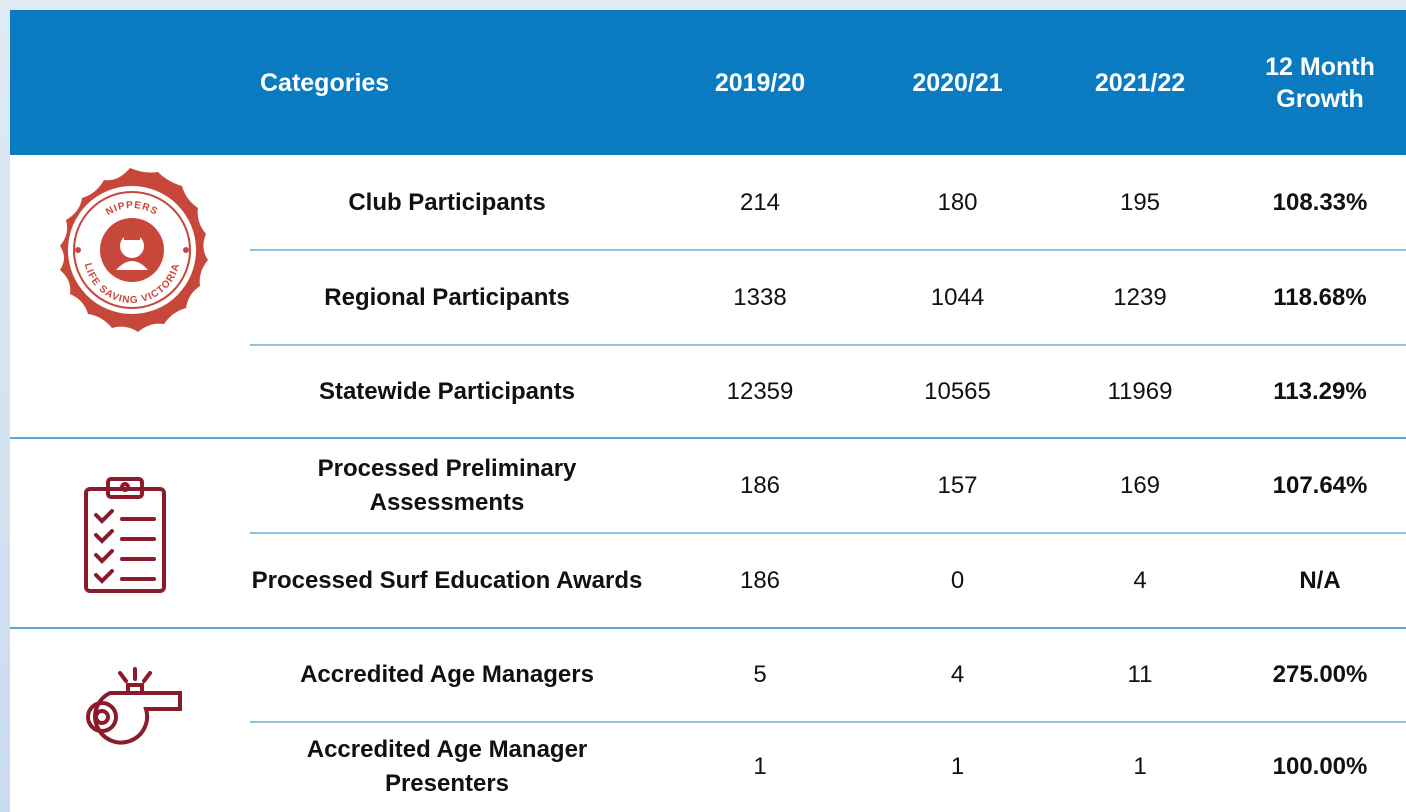  I want to click on value-cell: 5, so click(760, 674).